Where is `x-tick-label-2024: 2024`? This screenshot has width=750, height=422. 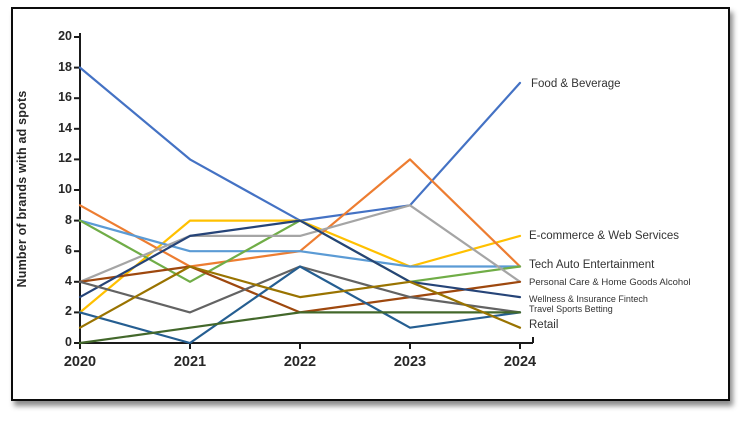
x-tick-label-2024: 2024 is located at coordinates (520, 362).